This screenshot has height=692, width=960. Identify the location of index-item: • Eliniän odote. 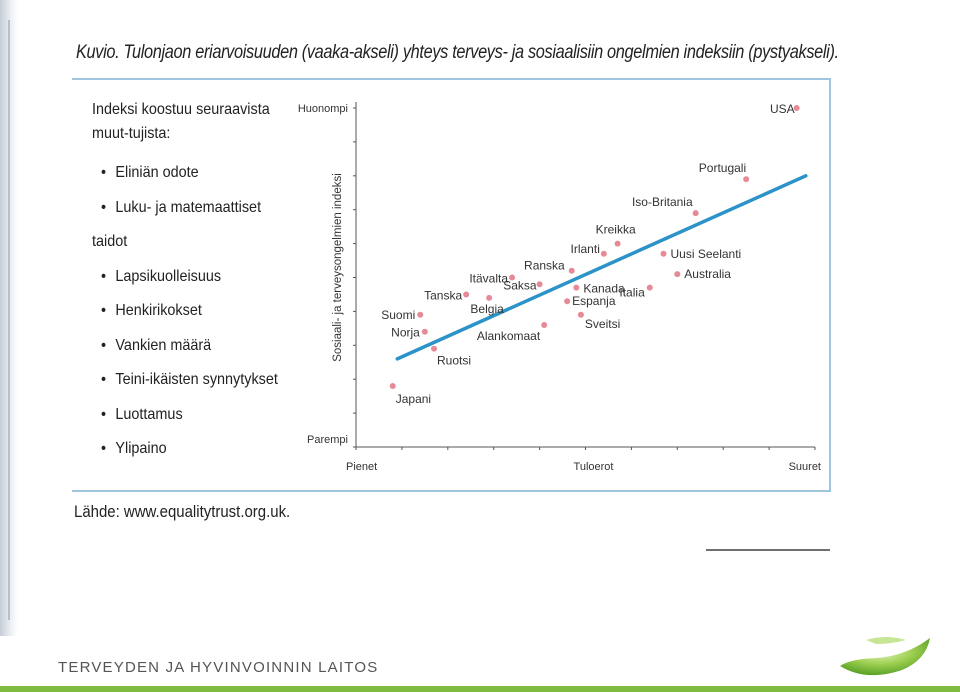
(189, 173).